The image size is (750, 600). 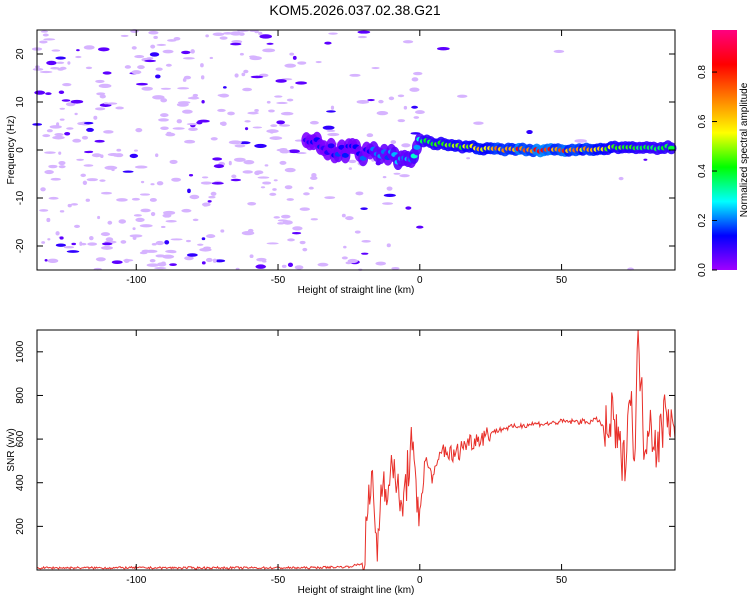 I want to click on spectrogram-y-tick-label: 0, so click(x=20, y=150).